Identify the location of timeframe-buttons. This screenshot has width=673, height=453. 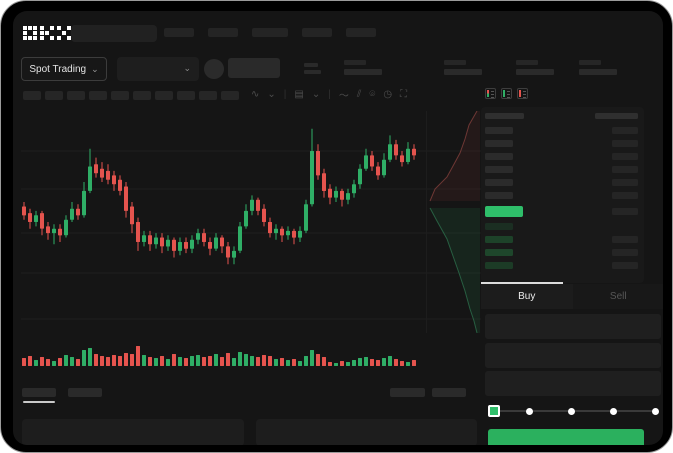
(131, 95).